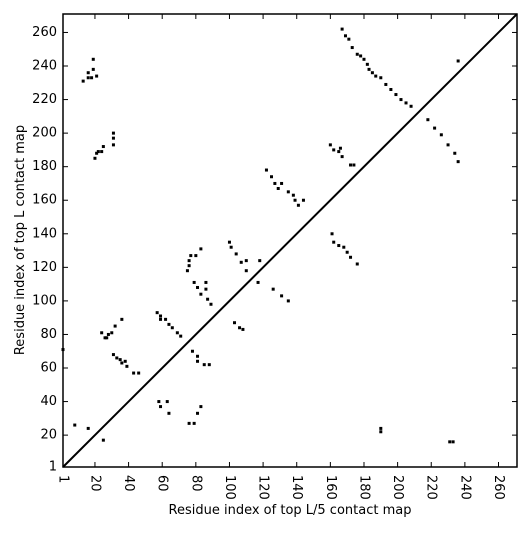 The width and height of the screenshot is (531, 535). I want to click on x-tick-label: 100, so click(229, 487).